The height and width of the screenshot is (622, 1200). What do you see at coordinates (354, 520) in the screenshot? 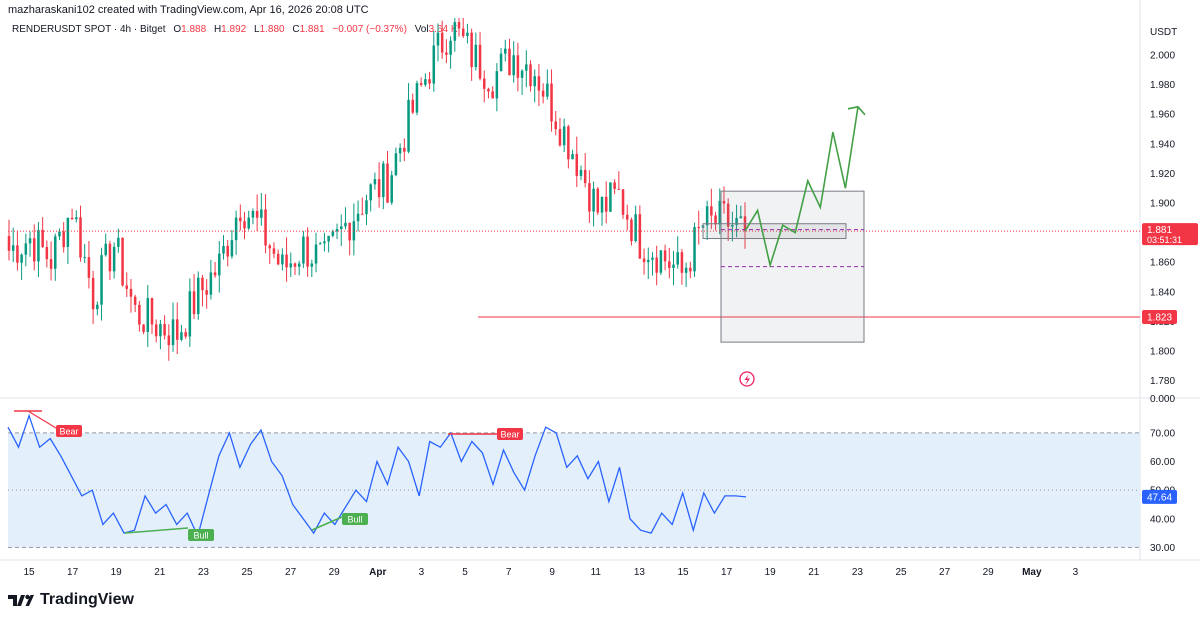
I see `divergence-label: Bull` at bounding box center [354, 520].